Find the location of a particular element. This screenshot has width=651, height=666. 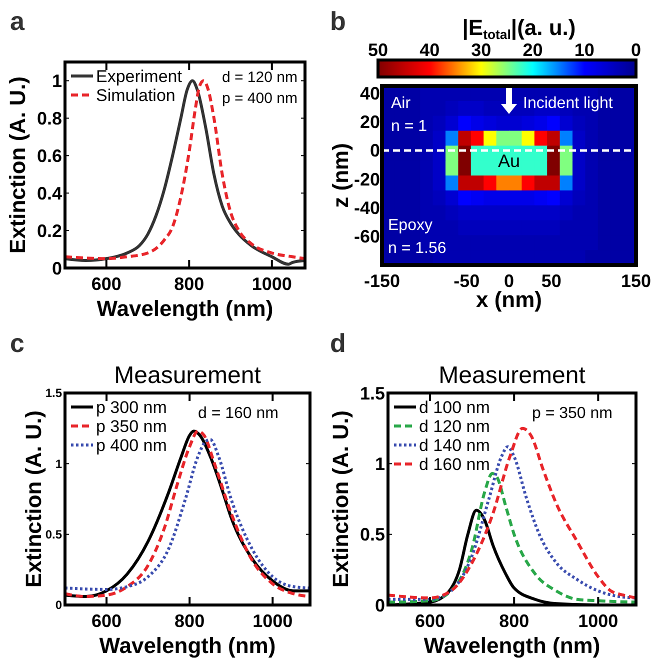

legend-label: p 300 nm is located at coordinates (131, 407).